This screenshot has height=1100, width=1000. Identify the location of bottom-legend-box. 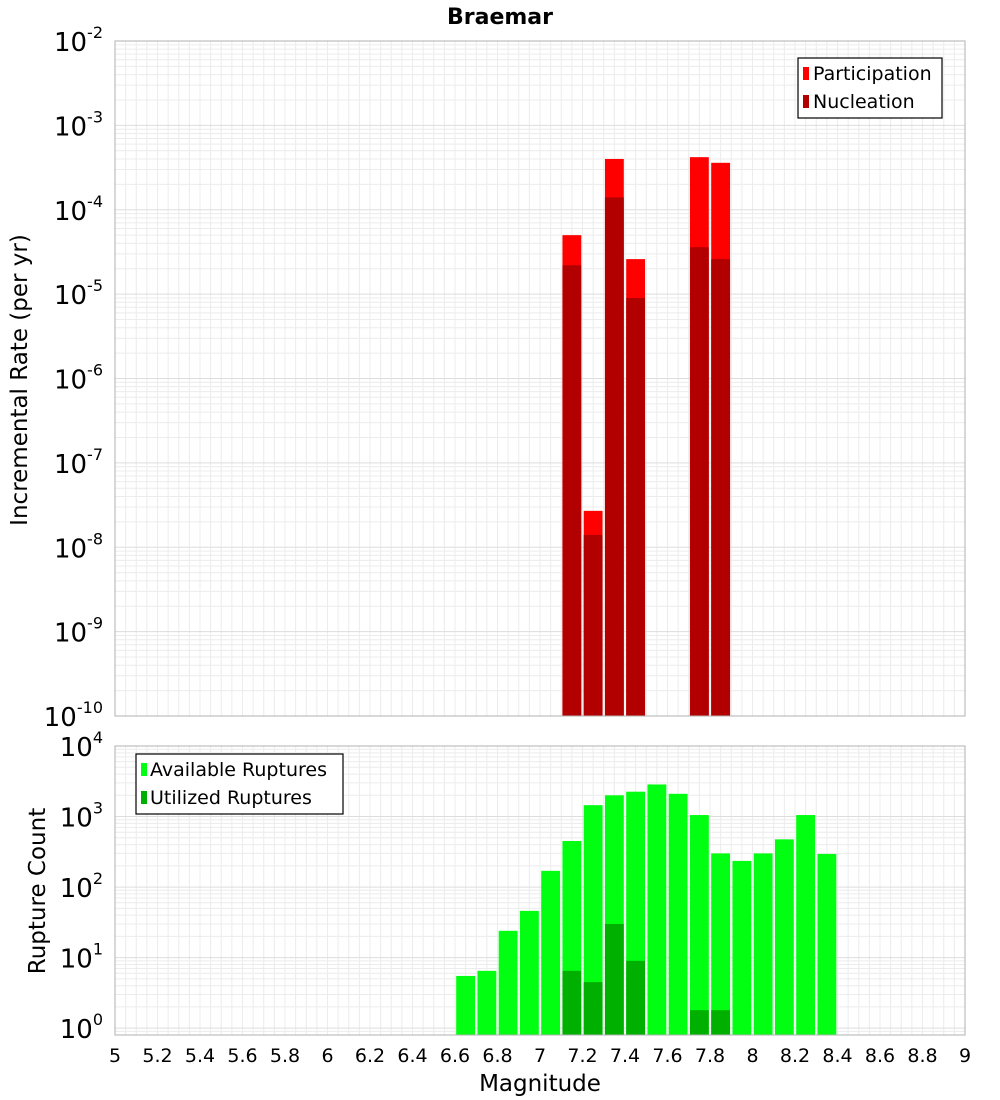
(239, 784).